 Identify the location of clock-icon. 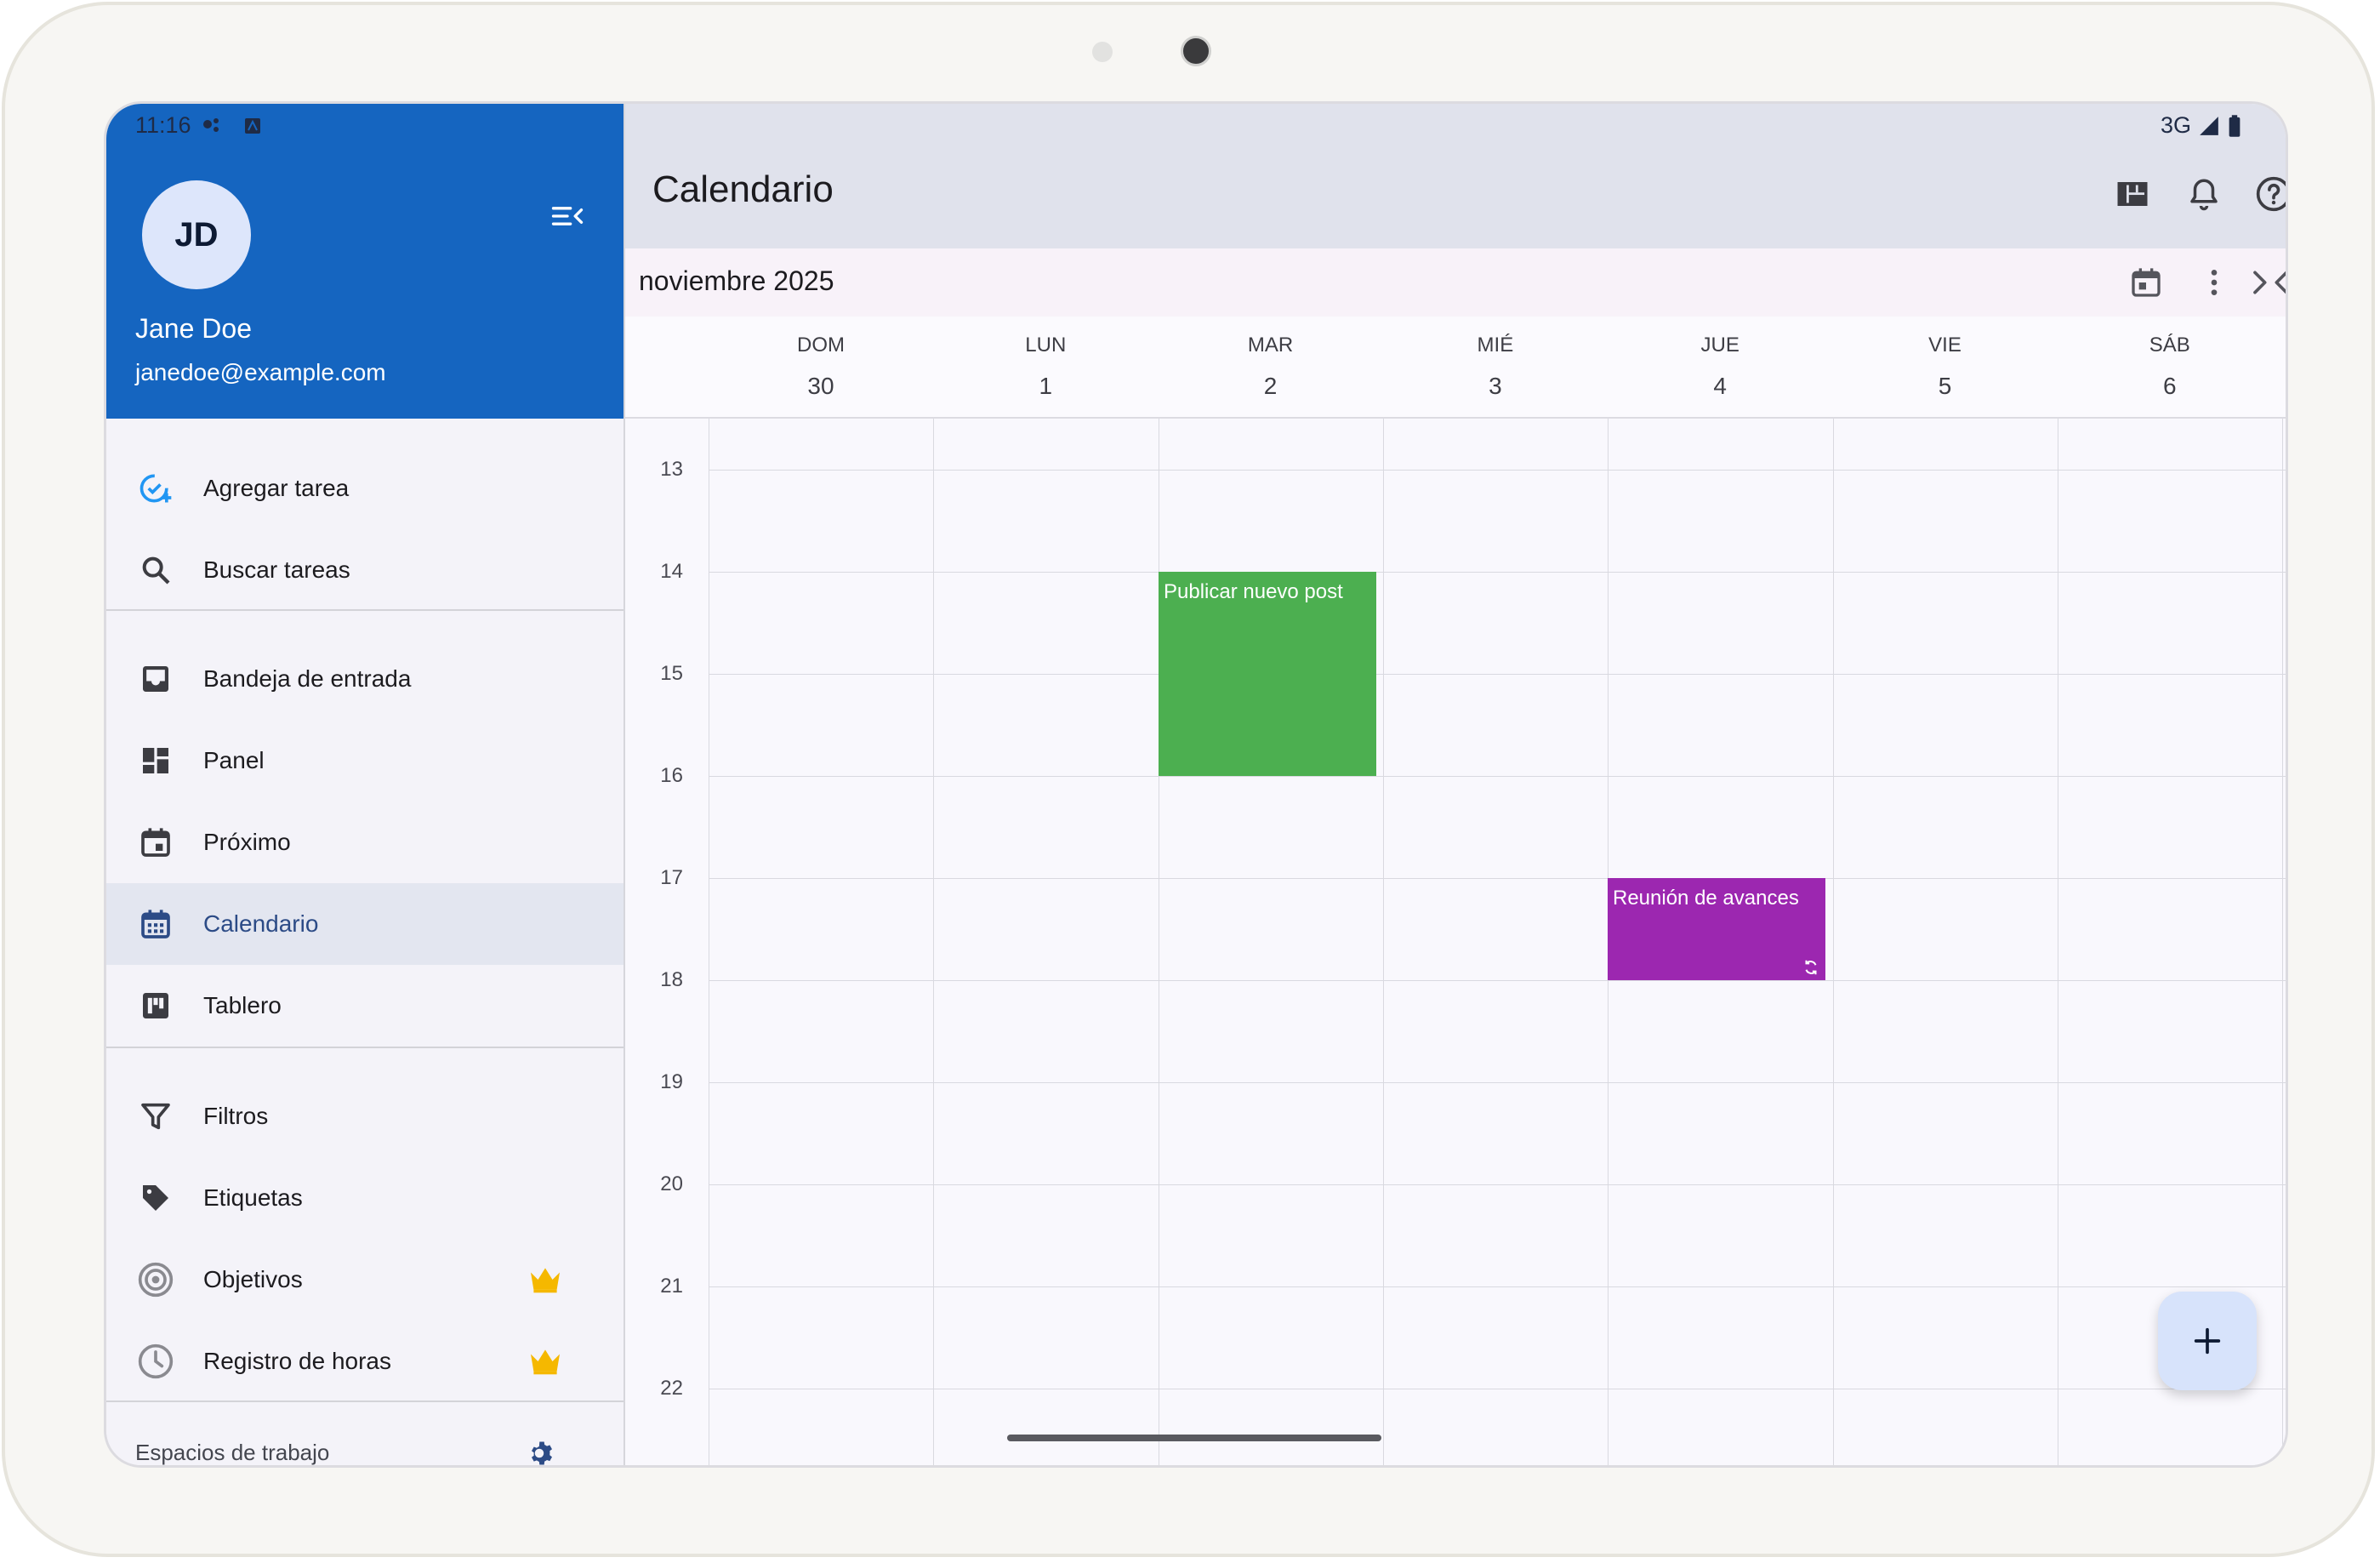
(155, 1361).